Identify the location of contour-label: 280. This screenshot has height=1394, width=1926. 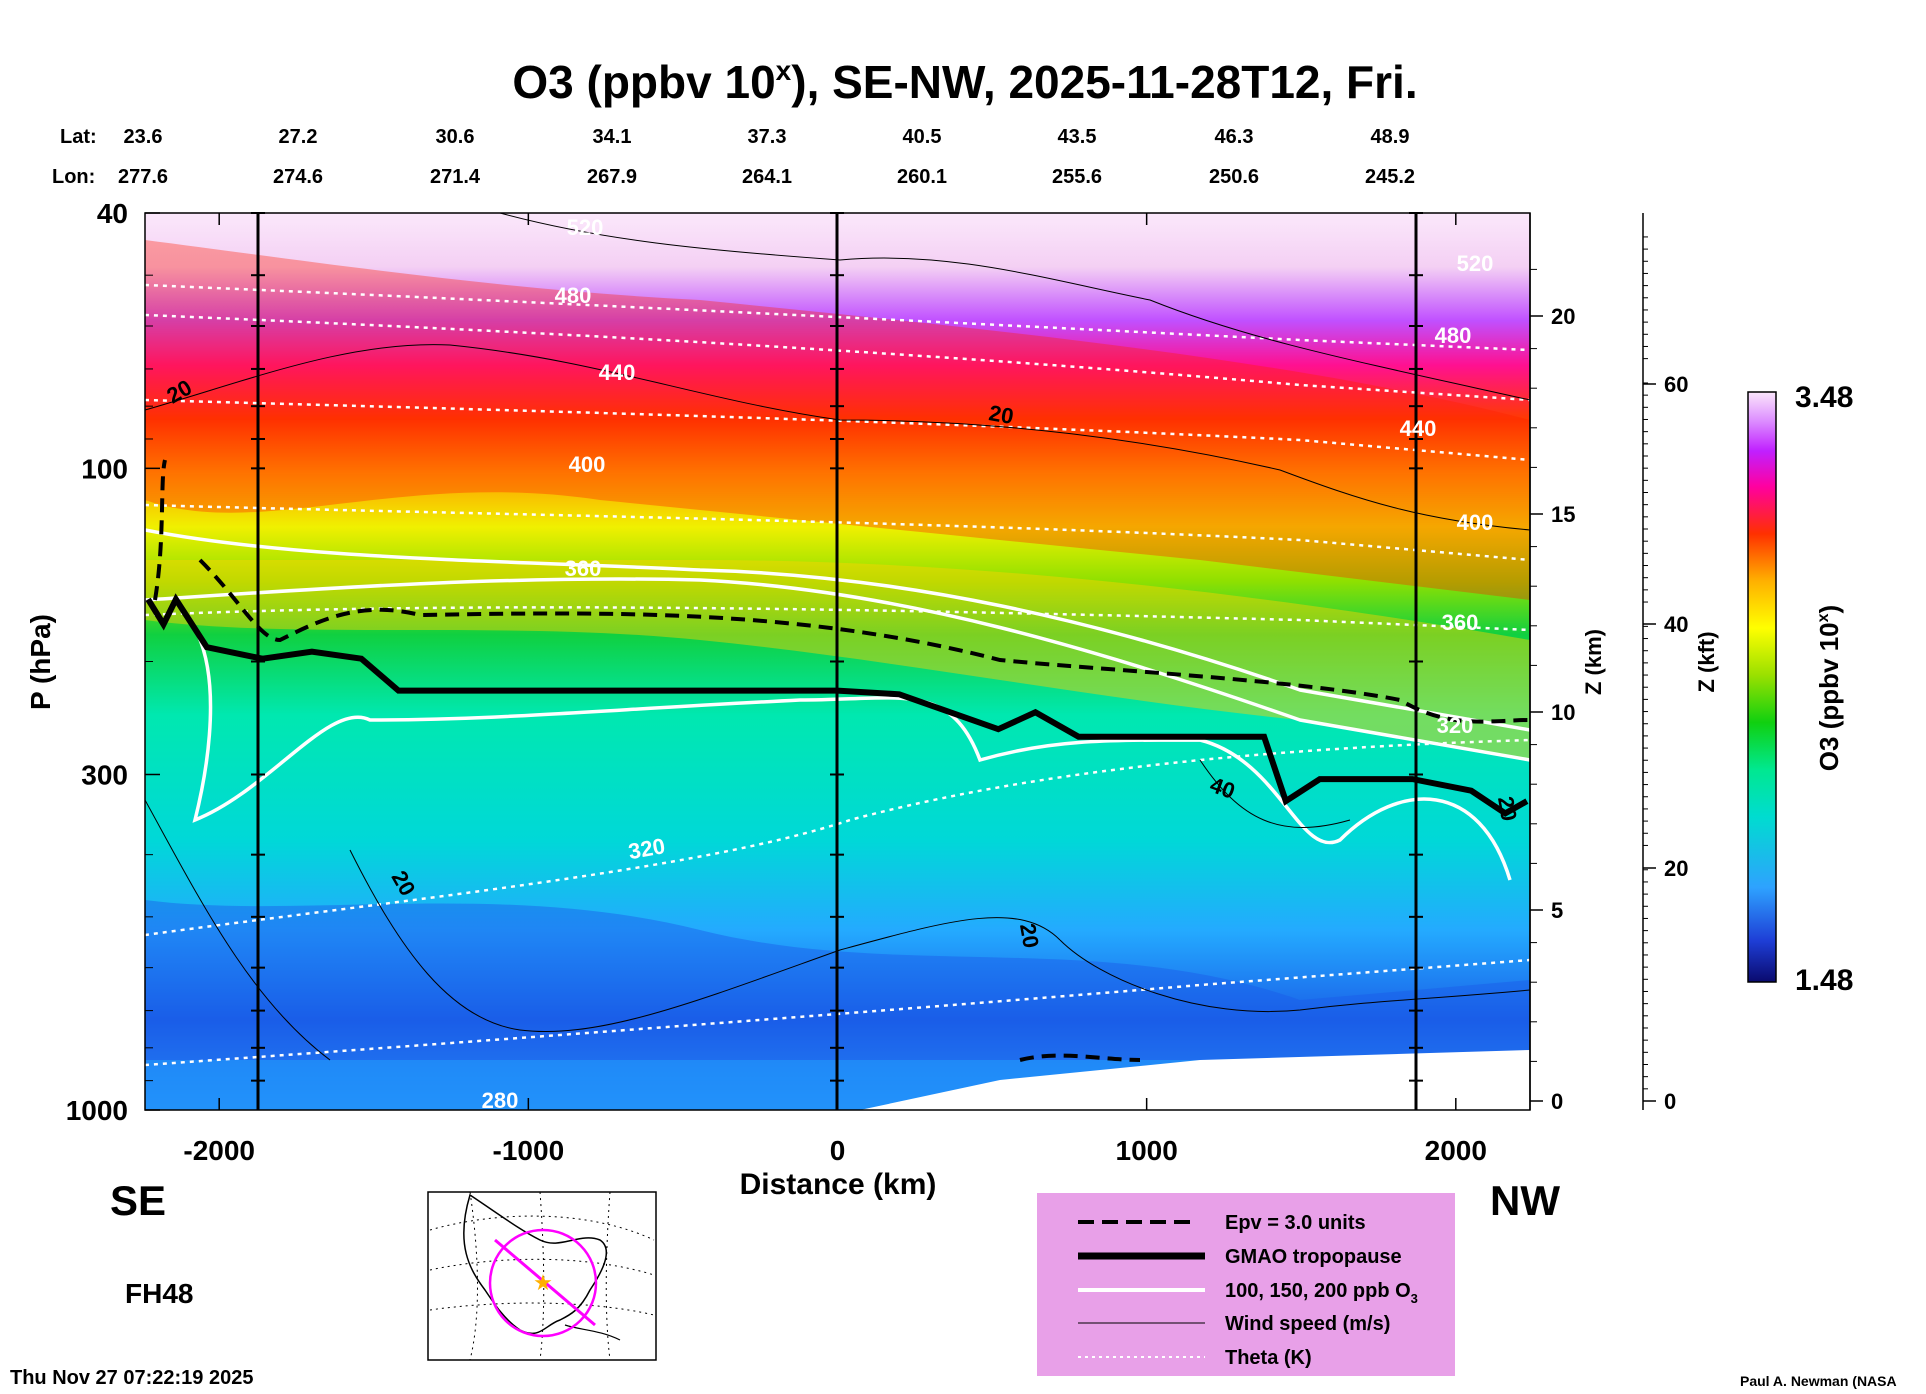
(500, 1100).